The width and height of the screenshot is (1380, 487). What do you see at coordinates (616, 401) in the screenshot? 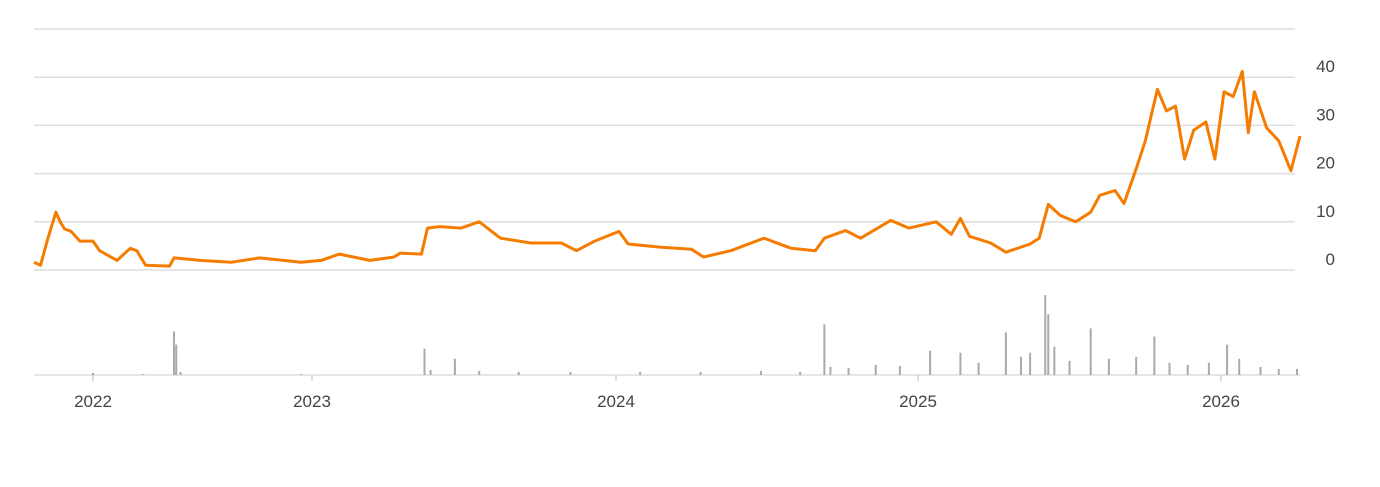
I see `x-tick-label: 2024` at bounding box center [616, 401].